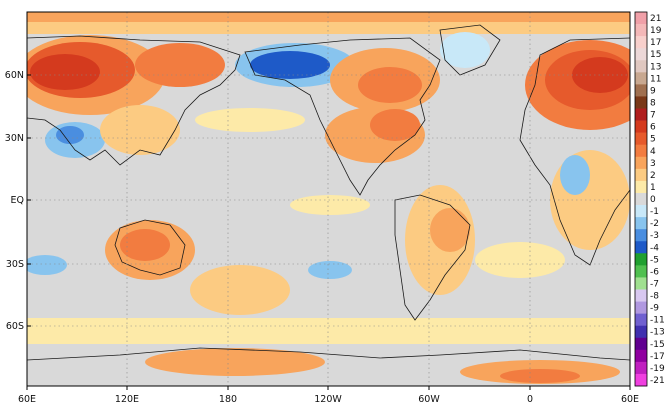 The height and width of the screenshot is (409, 670). Describe the element at coordinates (653, 91) in the screenshot. I see `colorbar-label: 9` at that location.